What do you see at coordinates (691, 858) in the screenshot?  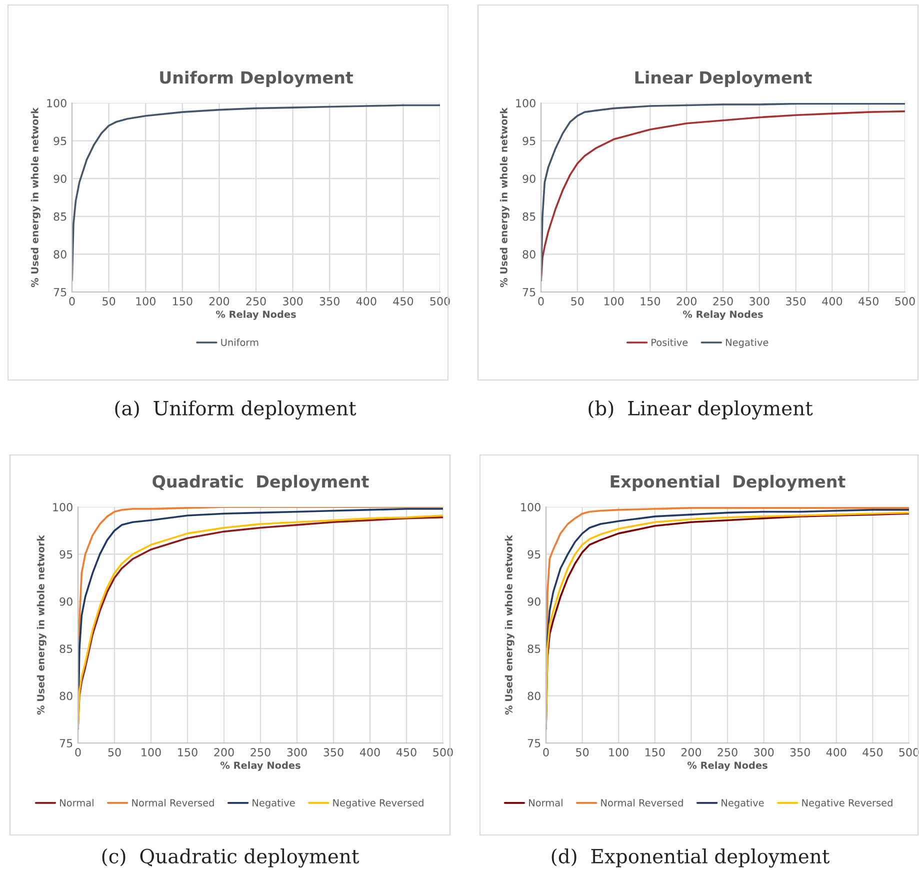 I see `text: (d) Exponential deployment` at bounding box center [691, 858].